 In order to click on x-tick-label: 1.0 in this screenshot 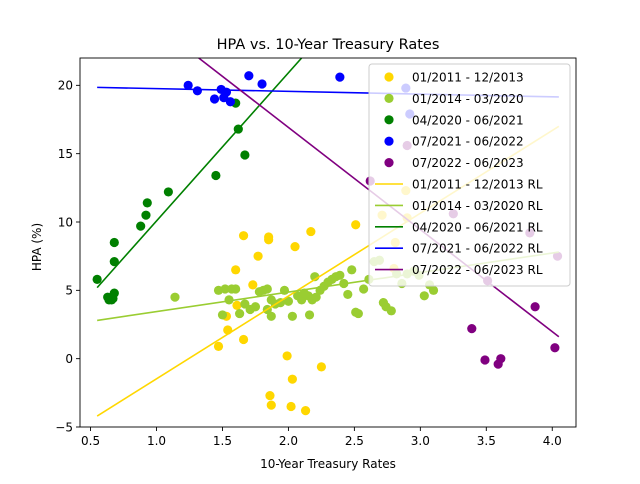, I will do `click(156, 441)`.